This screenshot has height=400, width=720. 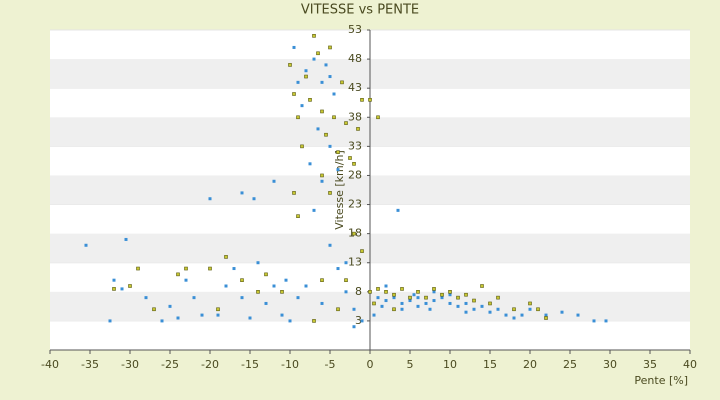 What do you see at coordinates (530, 364) in the screenshot?
I see `x-tick-label: 20` at bounding box center [530, 364].